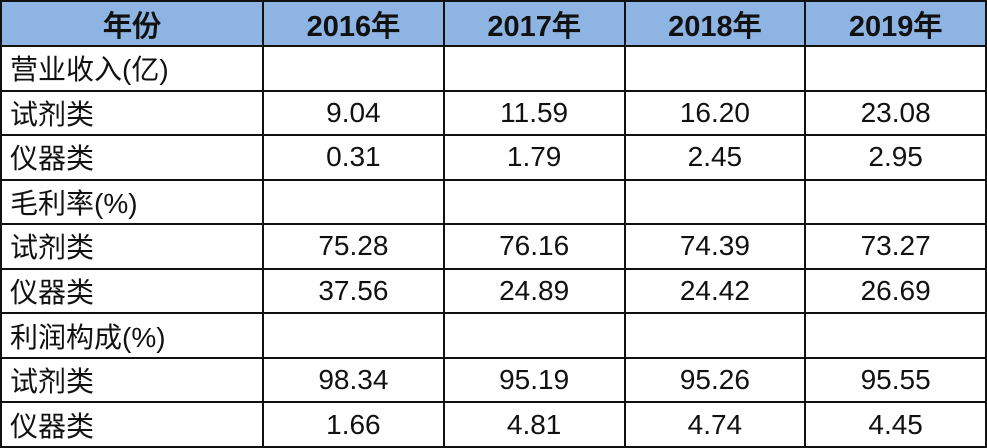 This screenshot has width=987, height=448. What do you see at coordinates (354, 292) in the screenshot?
I see `value-cell: 37.56` at bounding box center [354, 292].